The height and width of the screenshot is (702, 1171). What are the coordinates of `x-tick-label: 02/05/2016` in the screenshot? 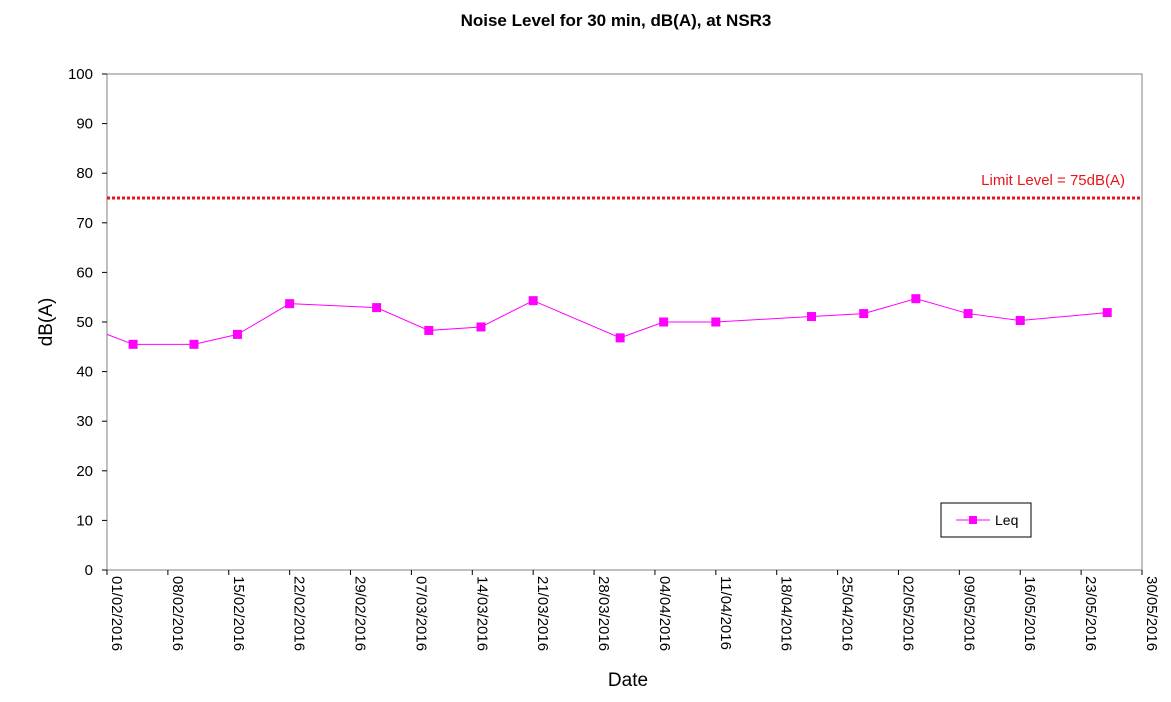 It's located at (907, 613).